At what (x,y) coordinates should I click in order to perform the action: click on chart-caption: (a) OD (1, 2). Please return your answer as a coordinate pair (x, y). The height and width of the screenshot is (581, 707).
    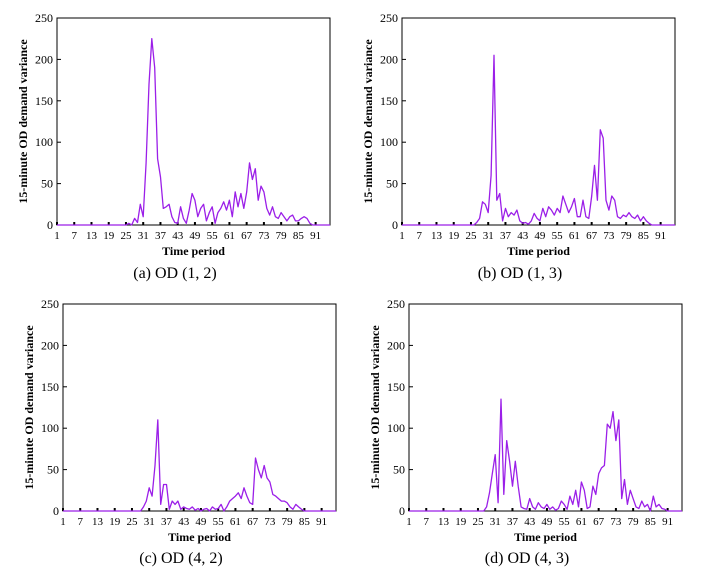
    Looking at the image, I should click on (175, 273).